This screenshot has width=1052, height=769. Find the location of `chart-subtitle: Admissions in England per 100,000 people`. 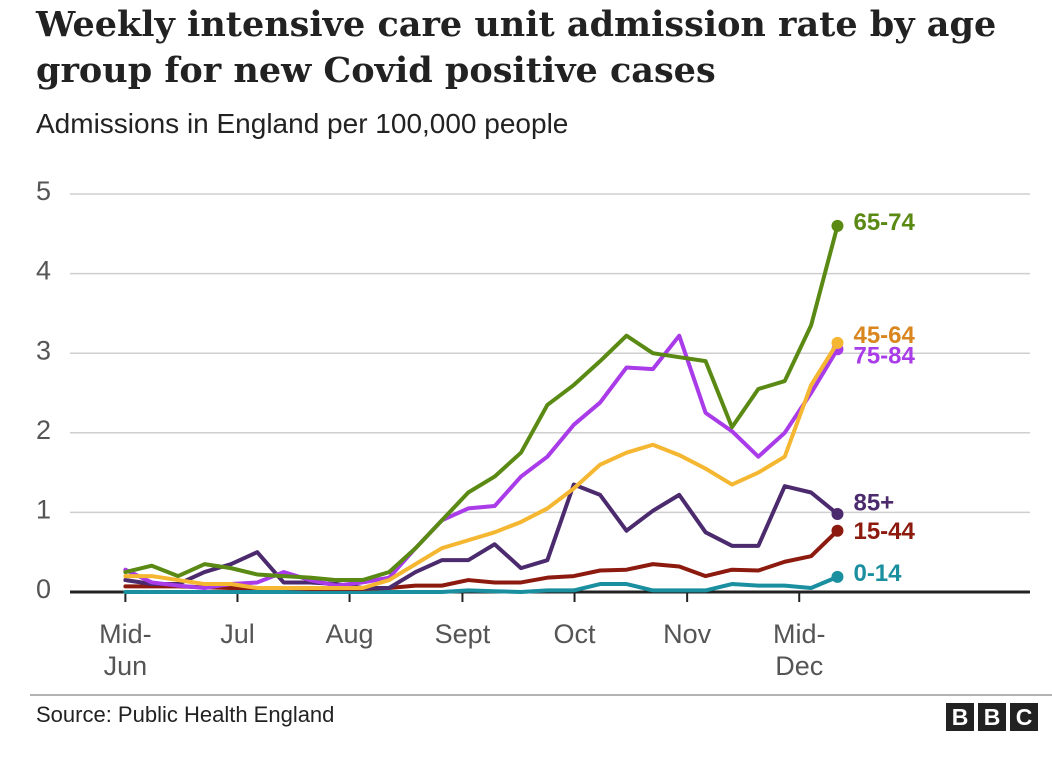

chart-subtitle: Admissions in England per 100,000 people is located at coordinates (302, 123).